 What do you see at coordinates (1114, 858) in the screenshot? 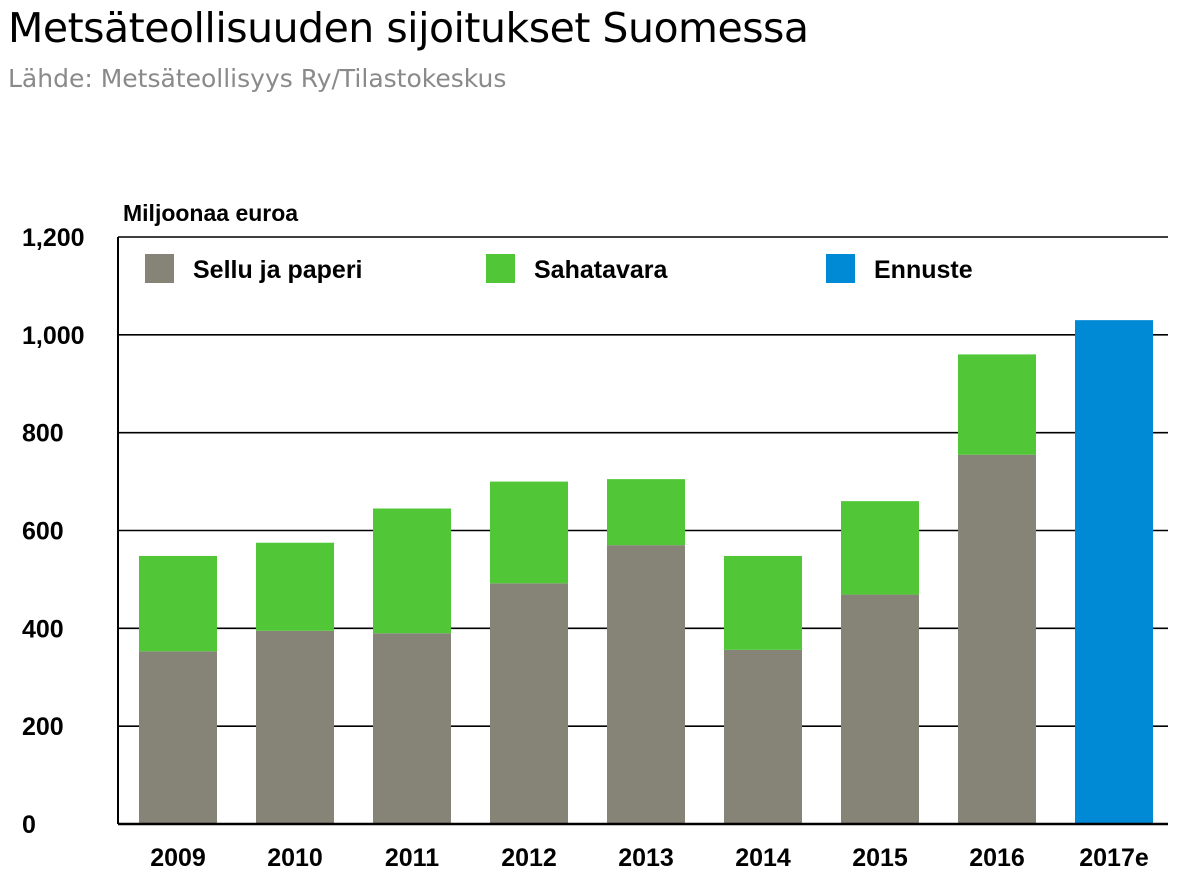
I see `x-tick-label: 2017e` at bounding box center [1114, 858].